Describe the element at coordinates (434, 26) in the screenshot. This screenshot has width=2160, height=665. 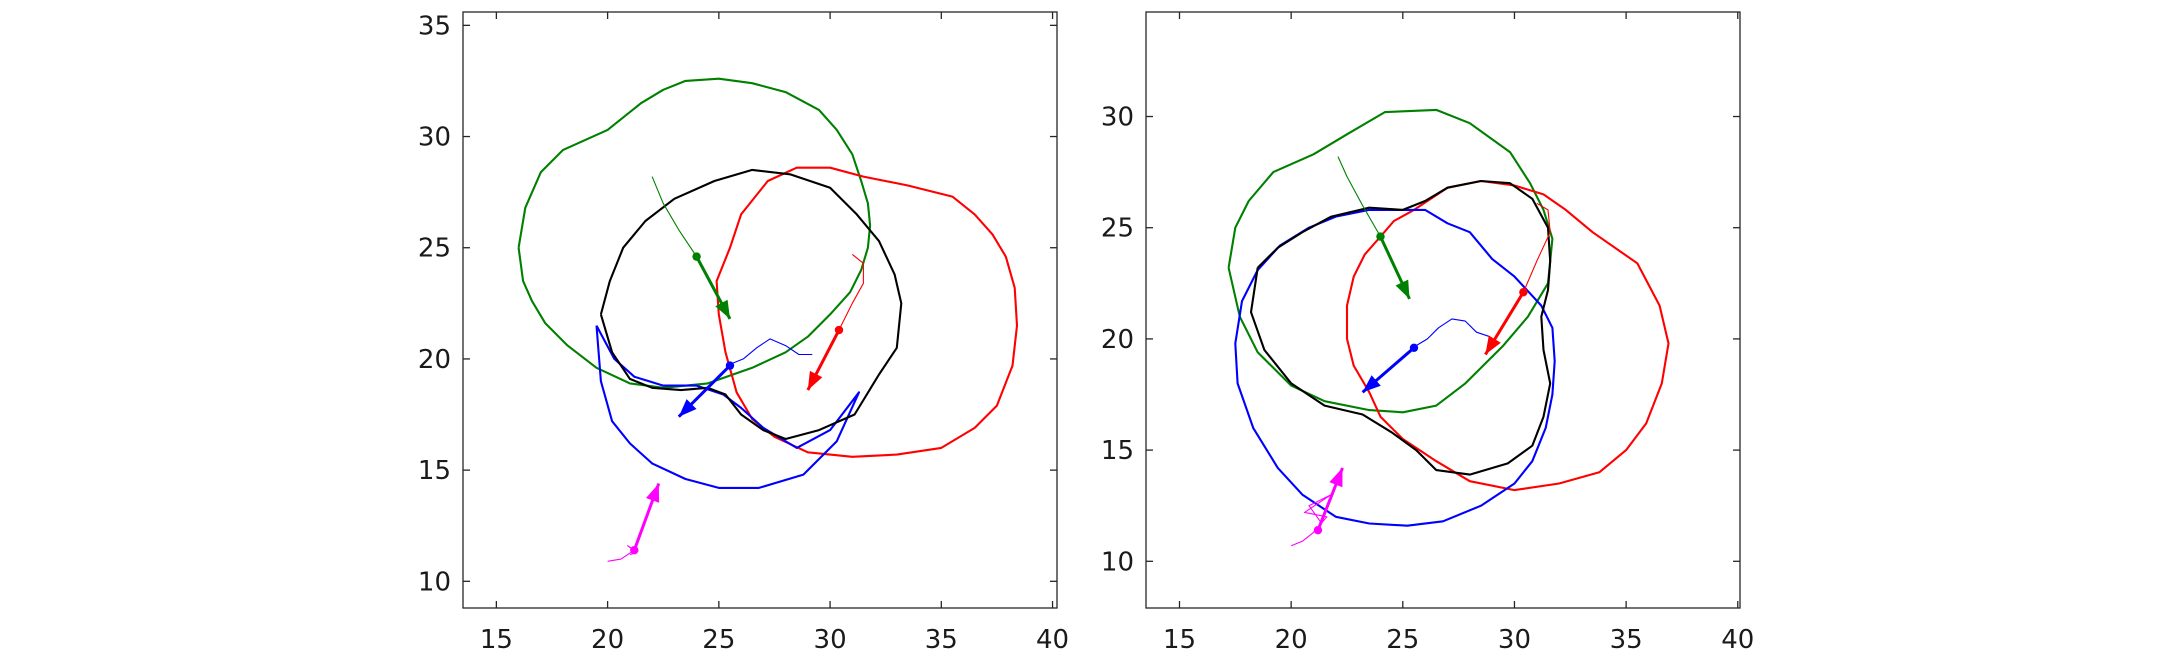
I see `y-tick-label: 35` at that location.